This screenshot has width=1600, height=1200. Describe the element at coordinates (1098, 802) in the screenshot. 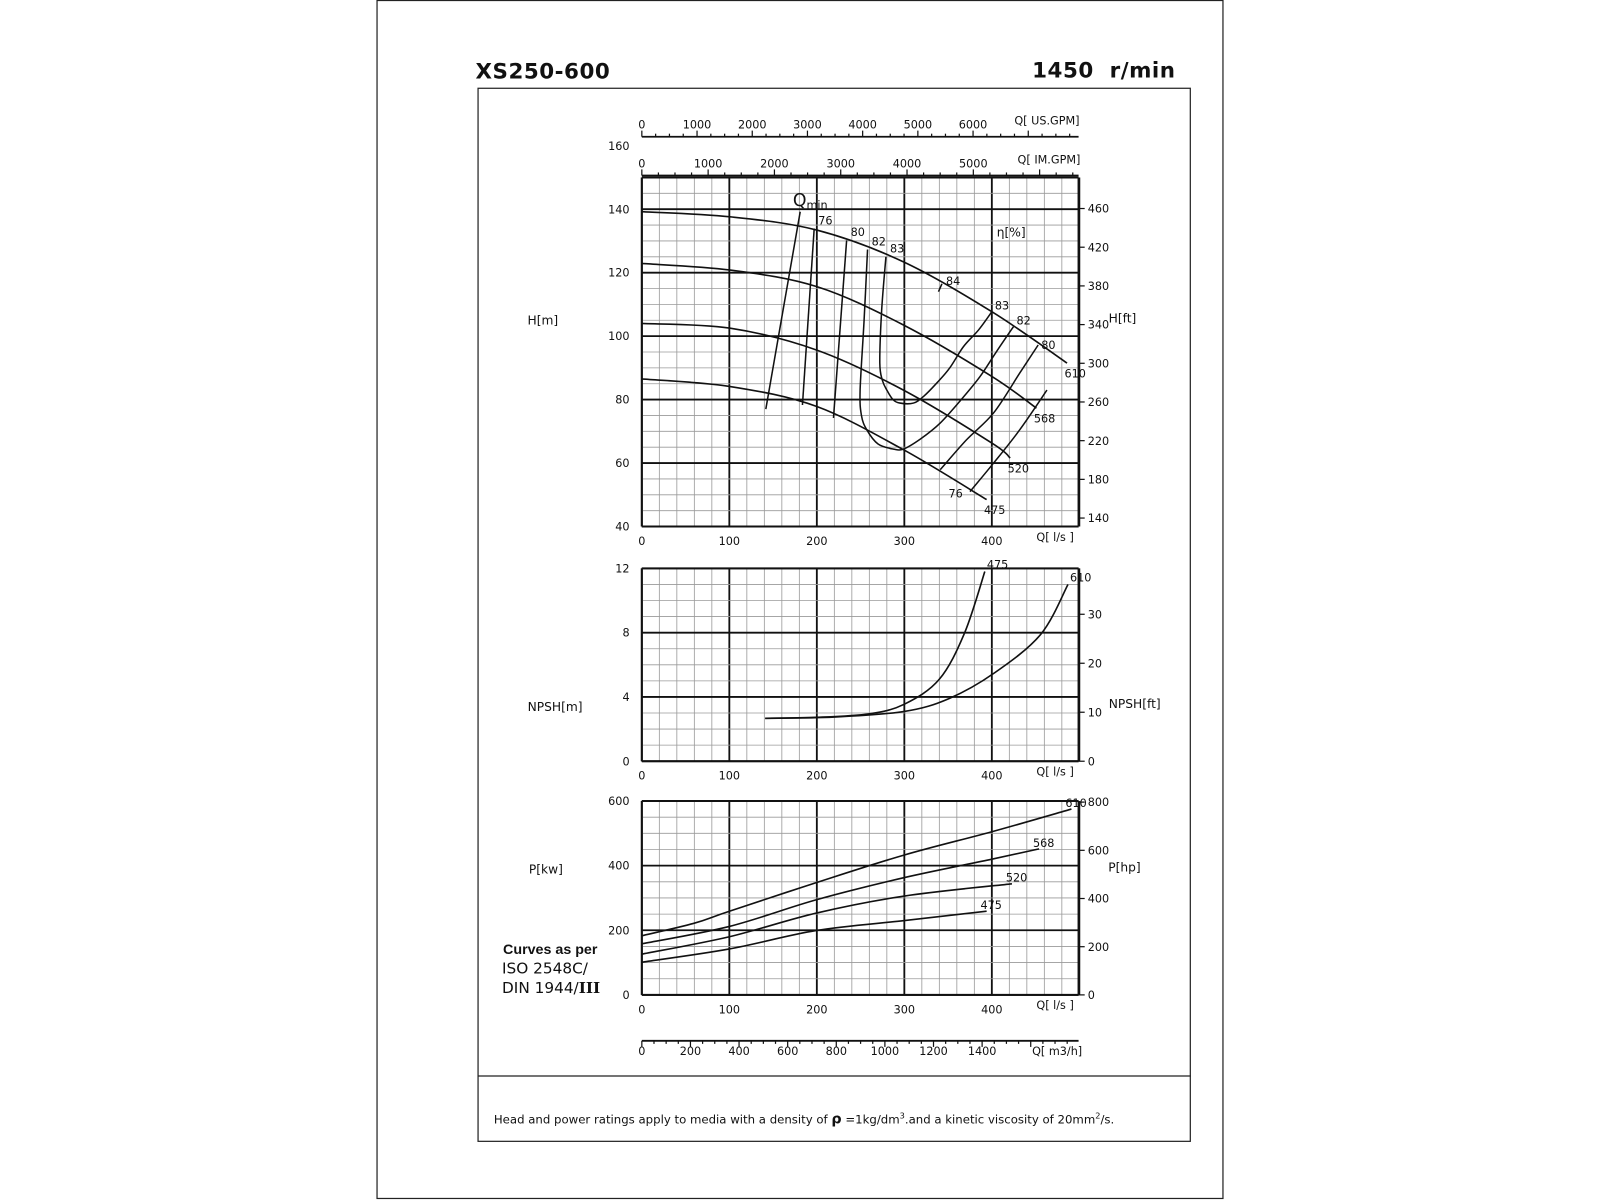

I see `y-right-tick-label: 800` at that location.